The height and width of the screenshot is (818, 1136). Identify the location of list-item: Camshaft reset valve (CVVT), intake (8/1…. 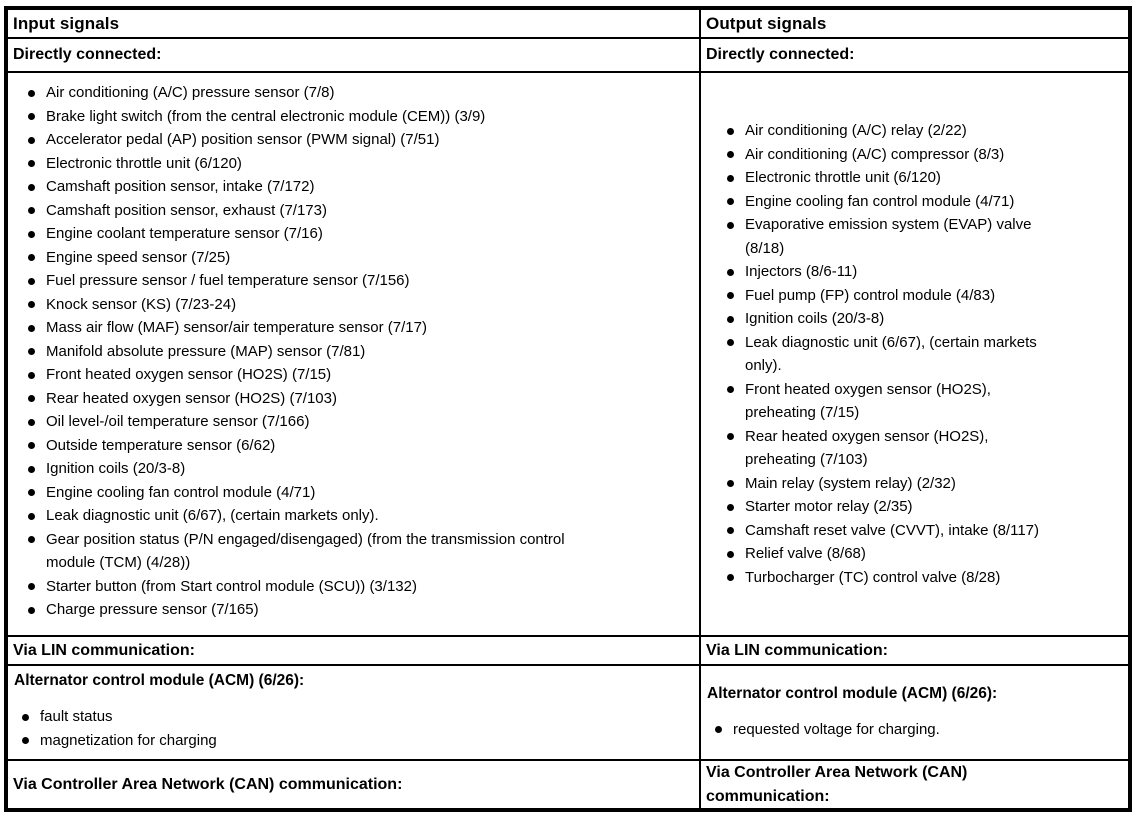
(920, 531).